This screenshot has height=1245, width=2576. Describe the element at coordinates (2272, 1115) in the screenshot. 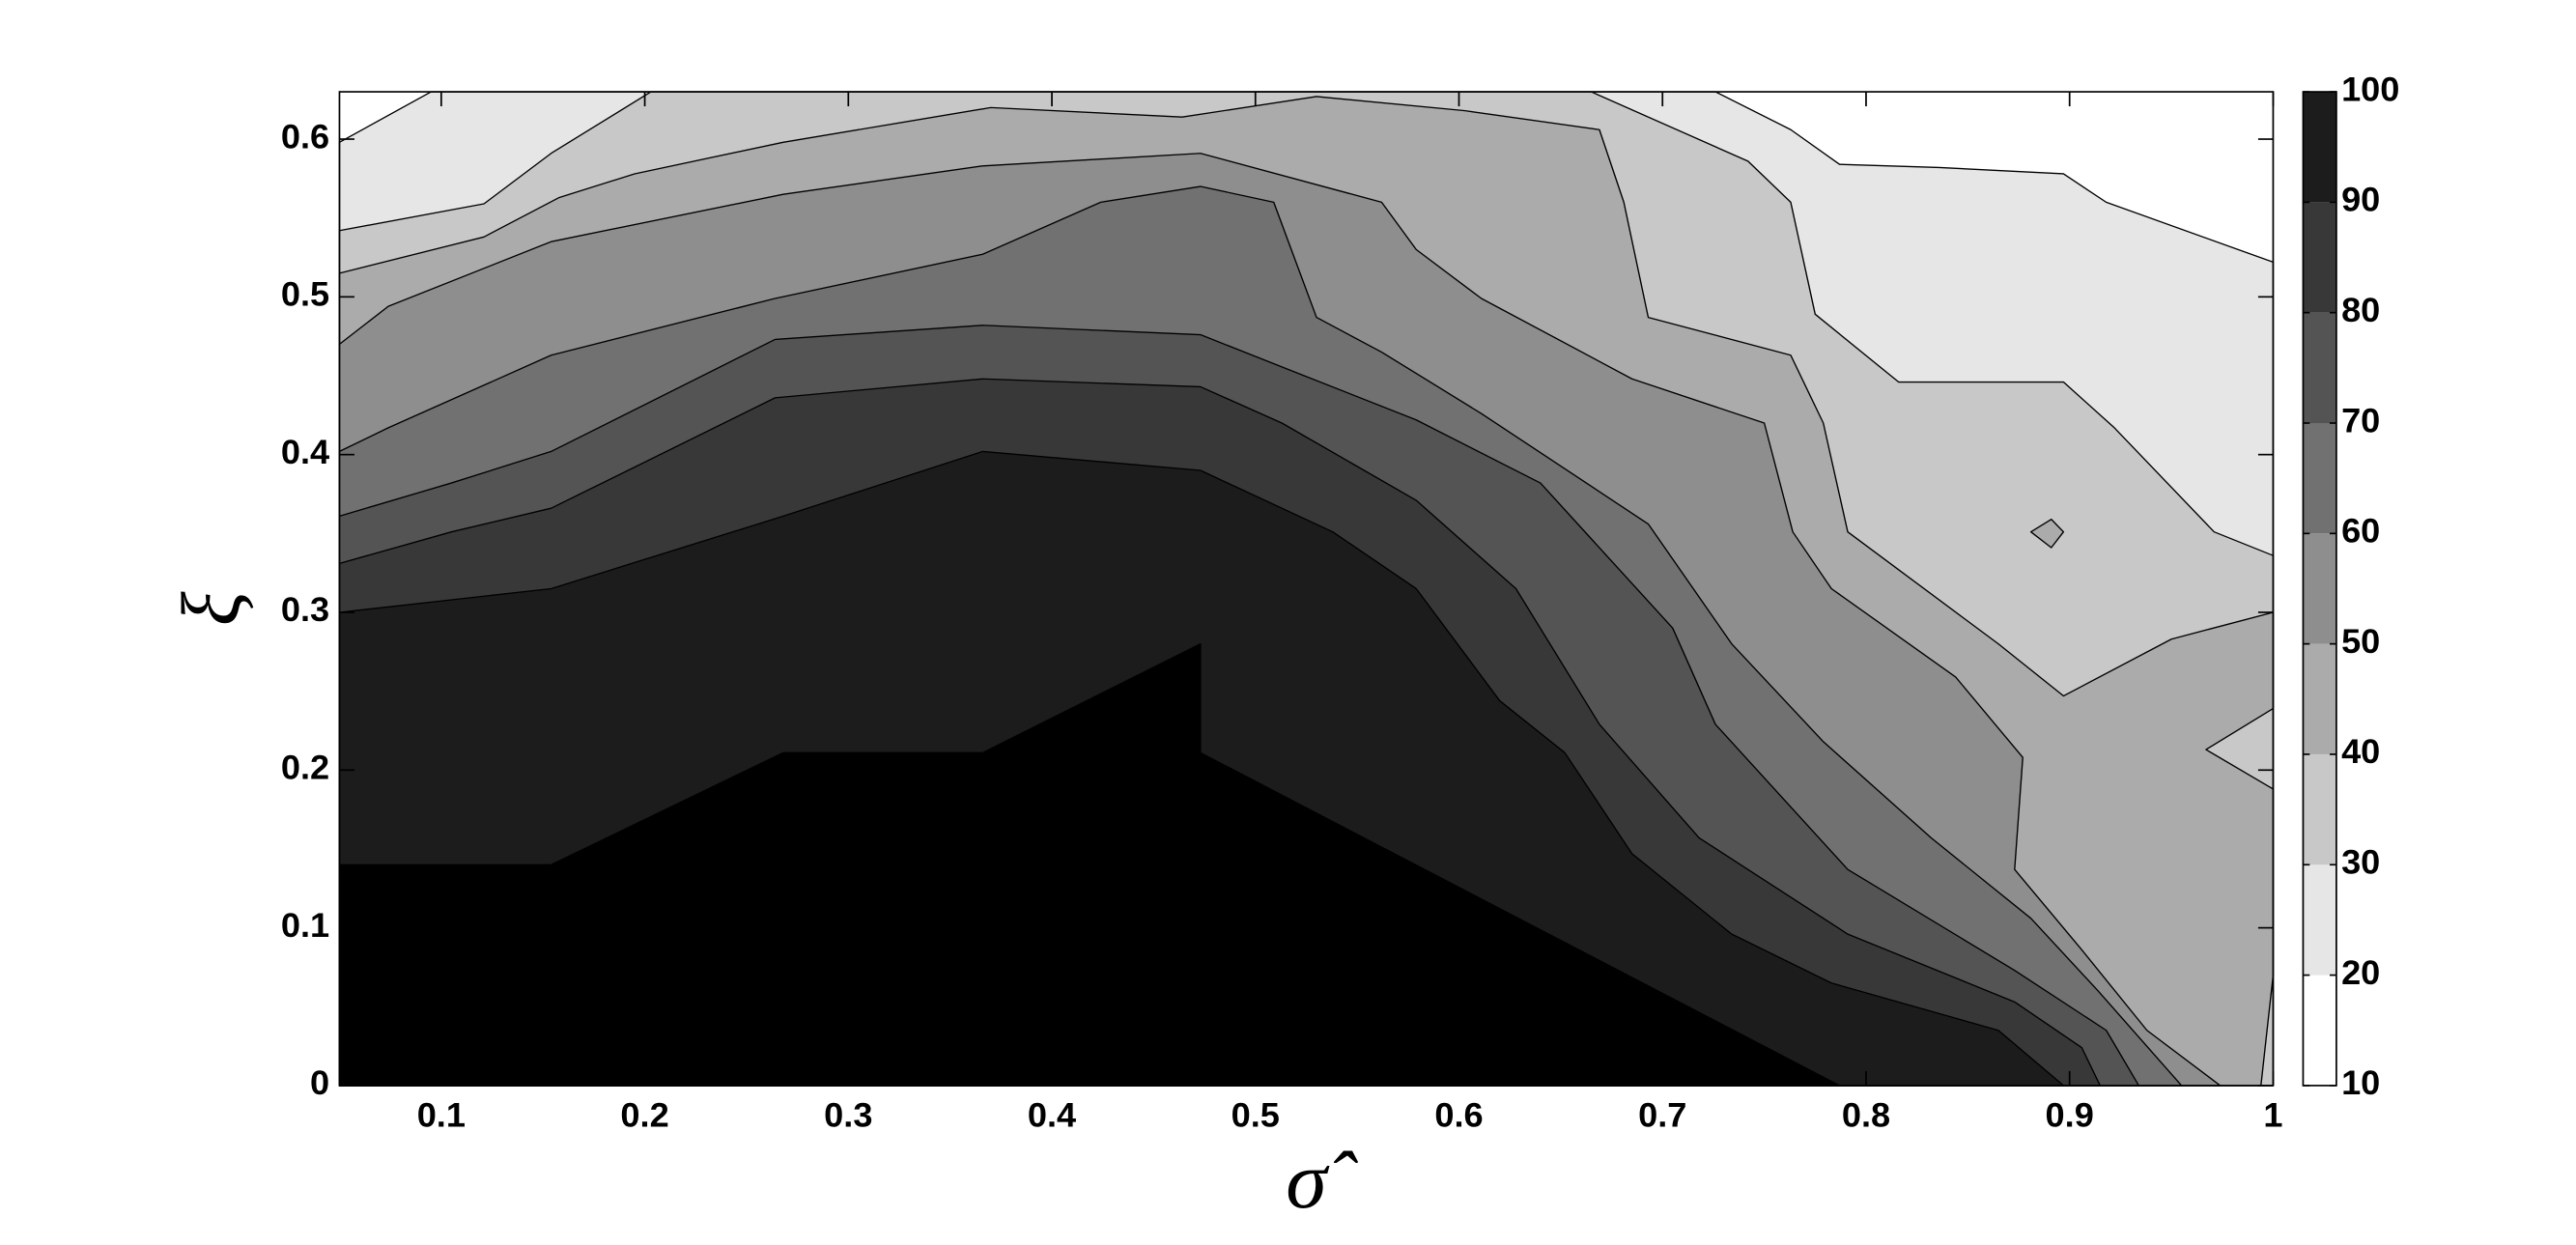

I see `x-tick-label: 1` at that location.